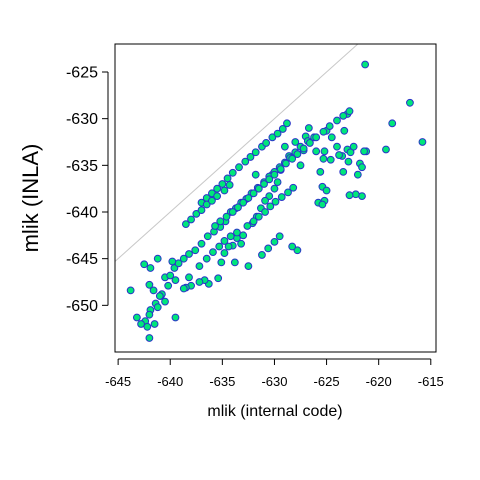  Describe the element at coordinates (222, 381) in the screenshot. I see `x-tick-label: -635` at that location.